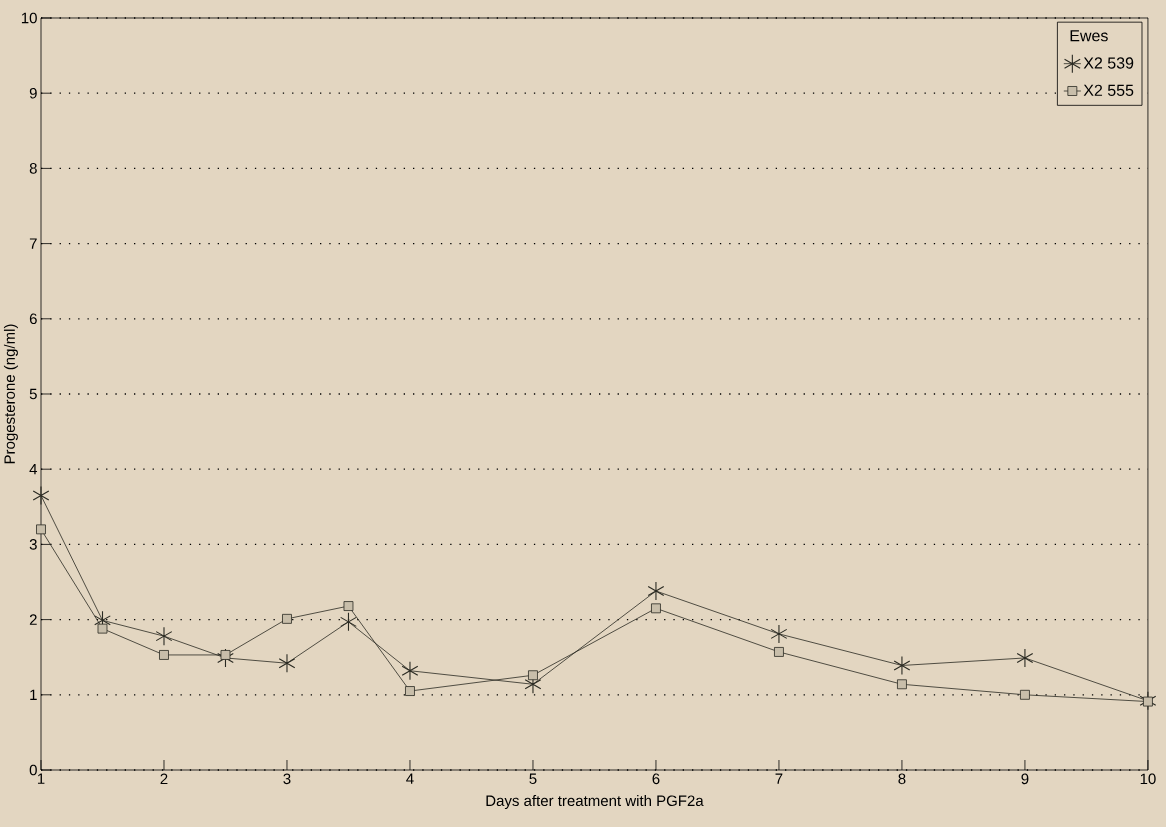 This screenshot has height=827, width=1166. I want to click on x-tick-label: 8, so click(902, 779).